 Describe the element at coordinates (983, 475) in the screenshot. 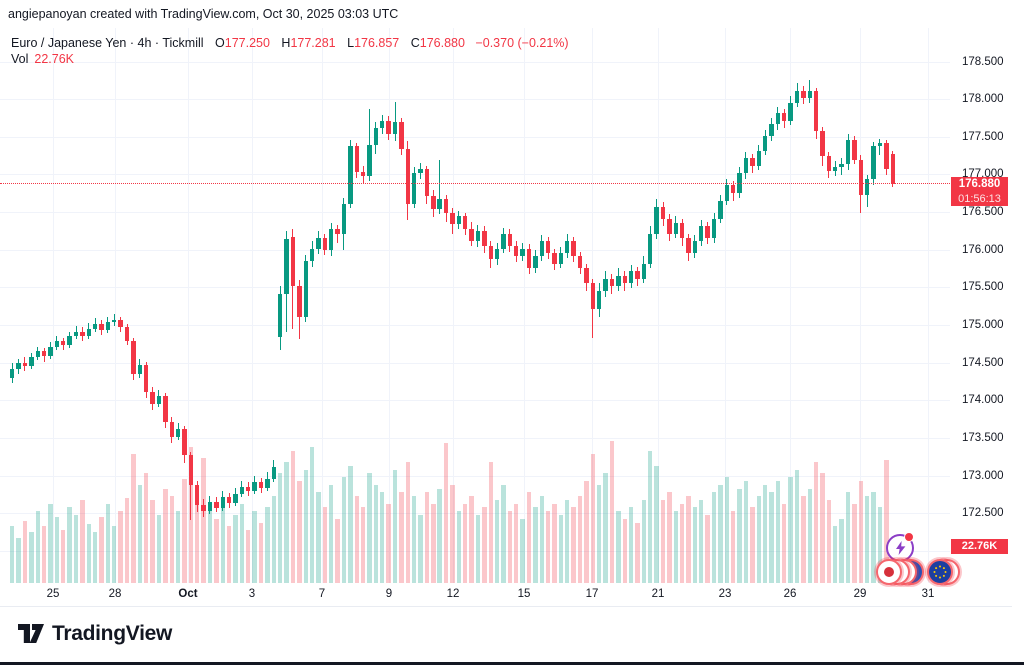

I see `price-axis-label: 173.000` at that location.